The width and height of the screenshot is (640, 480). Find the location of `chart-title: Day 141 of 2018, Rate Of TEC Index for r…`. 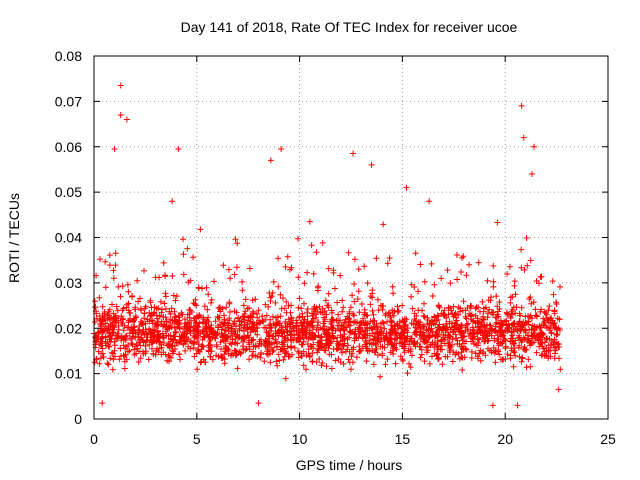

chart-title: Day 141 of 2018, Rate Of TEC Index for r… is located at coordinates (349, 27).